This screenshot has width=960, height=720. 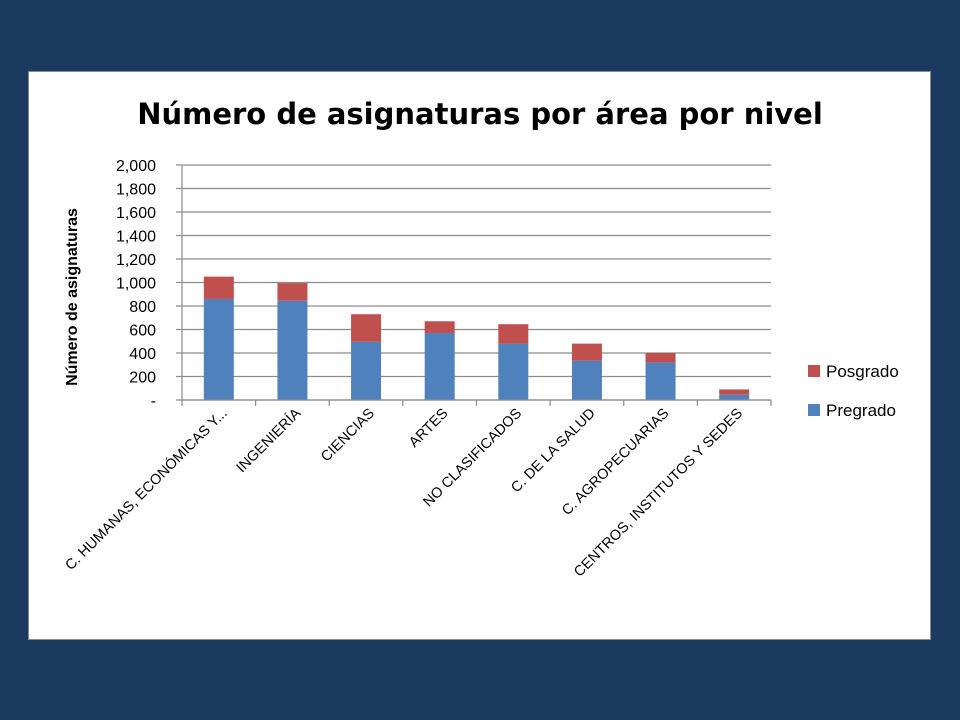 I want to click on y-tick-label: -, so click(x=153, y=401).